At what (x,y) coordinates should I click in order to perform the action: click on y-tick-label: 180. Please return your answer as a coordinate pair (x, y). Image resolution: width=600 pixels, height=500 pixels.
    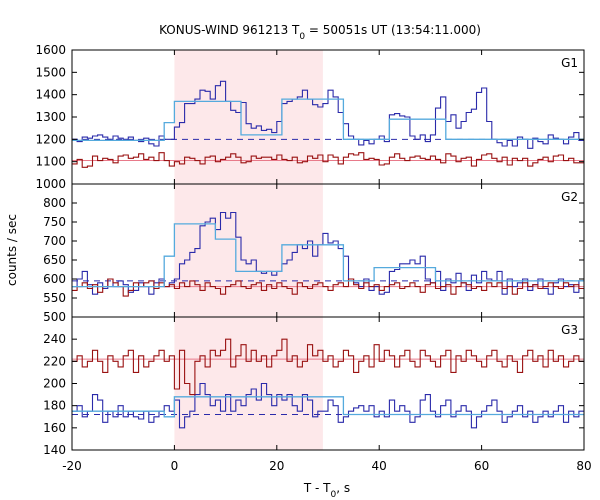
    Looking at the image, I should click on (54, 406).